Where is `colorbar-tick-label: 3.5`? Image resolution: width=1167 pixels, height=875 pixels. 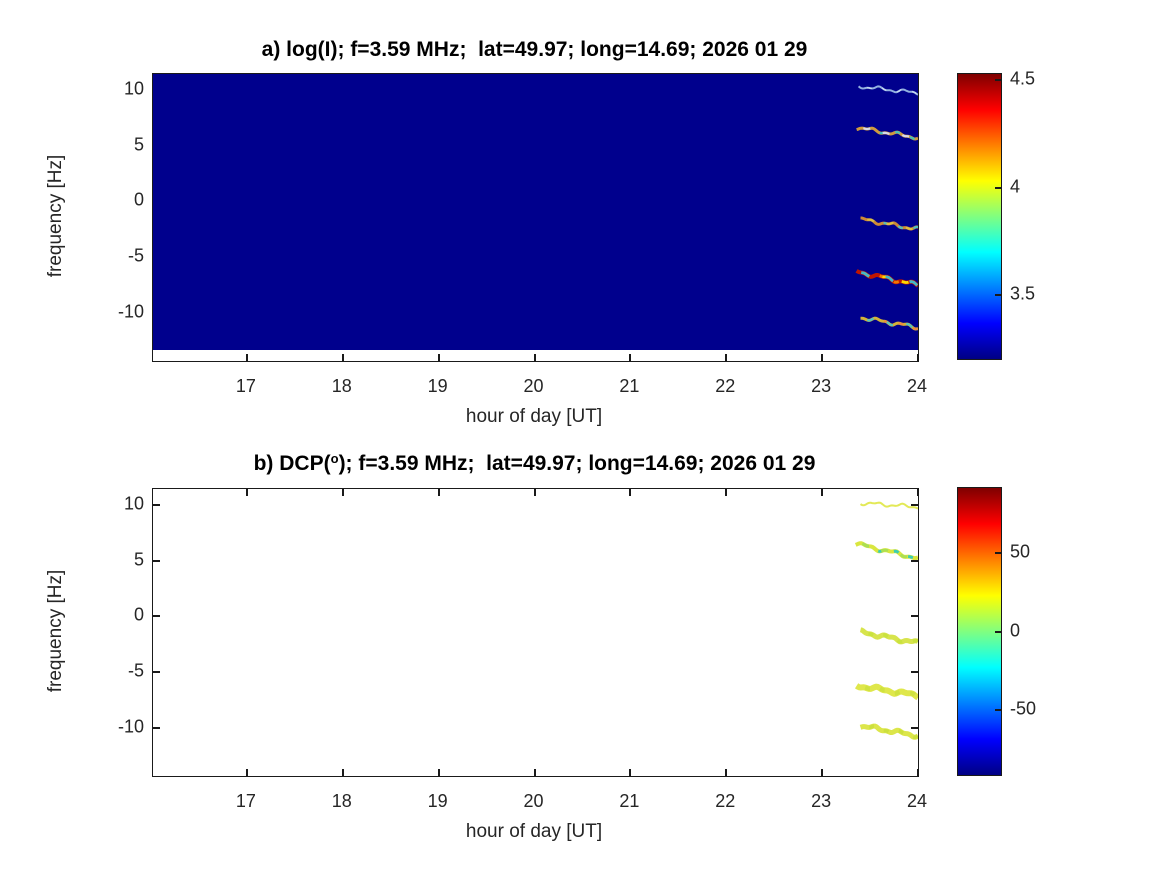 colorbar-tick-label: 3.5 is located at coordinates (1023, 293).